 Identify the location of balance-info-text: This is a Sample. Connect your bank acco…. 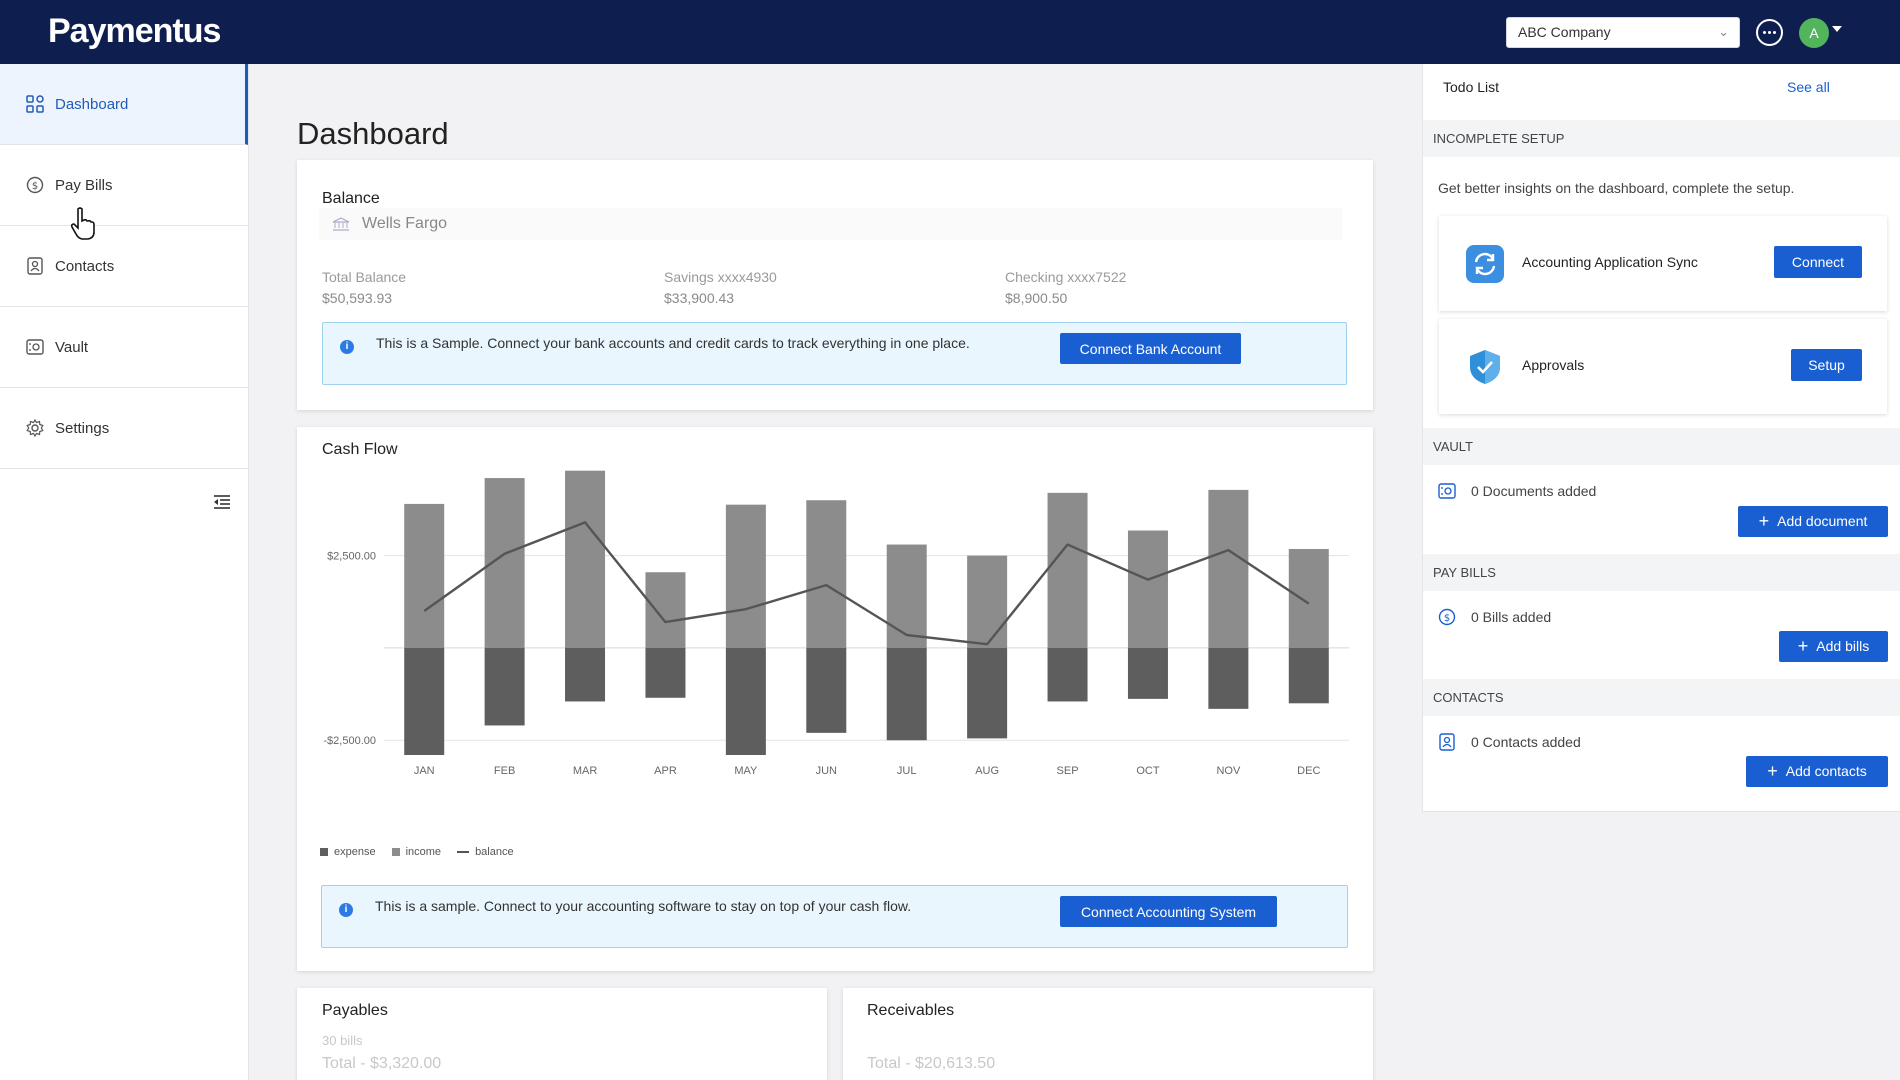
(673, 343).